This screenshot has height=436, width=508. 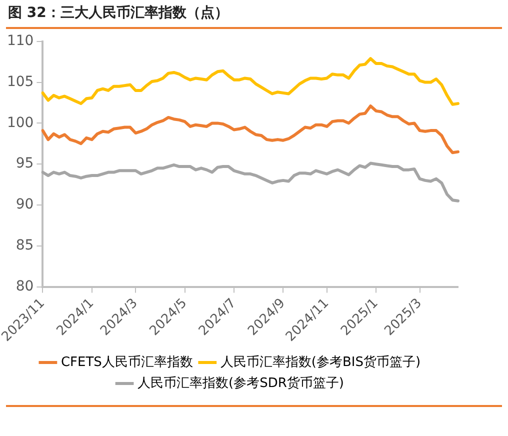 What do you see at coordinates (241, 382) in the screenshot?
I see `legend-label: 人民币汇率指数(参考SDR货币篮子)` at bounding box center [241, 382].